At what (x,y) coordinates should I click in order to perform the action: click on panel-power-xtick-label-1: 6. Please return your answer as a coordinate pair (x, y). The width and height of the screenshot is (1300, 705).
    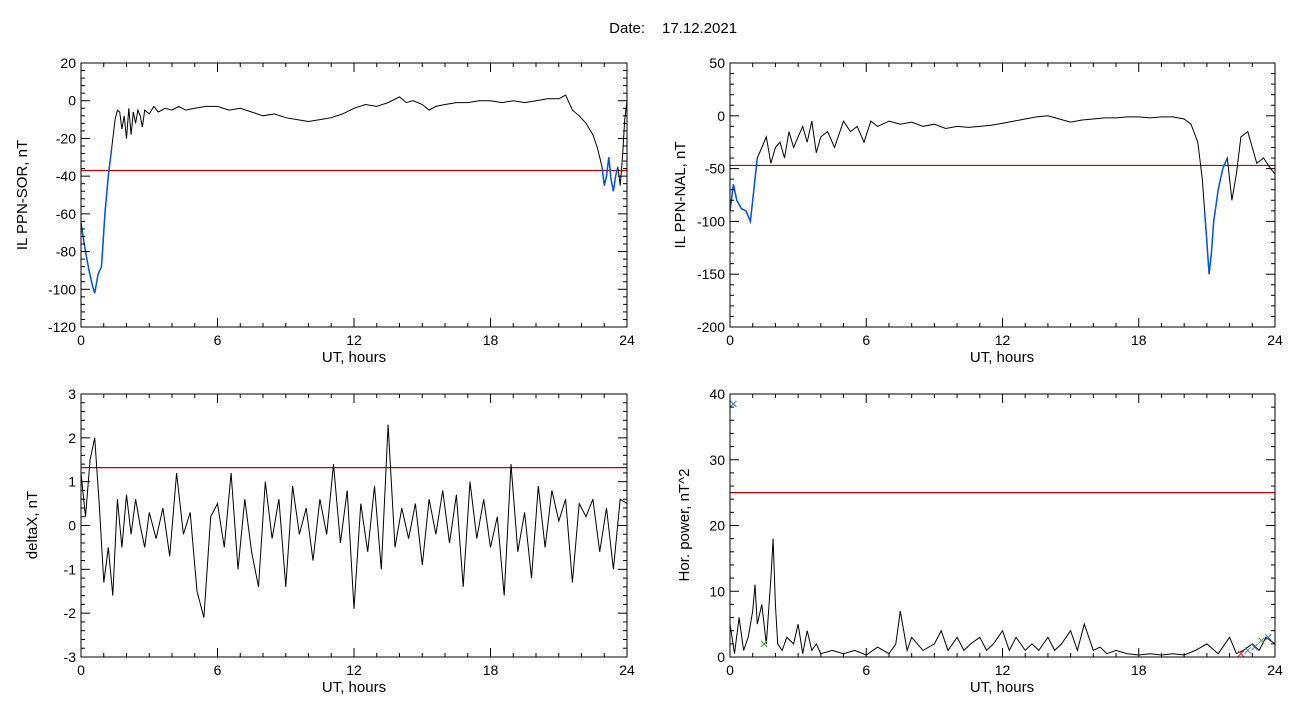
    Looking at the image, I should click on (866, 670).